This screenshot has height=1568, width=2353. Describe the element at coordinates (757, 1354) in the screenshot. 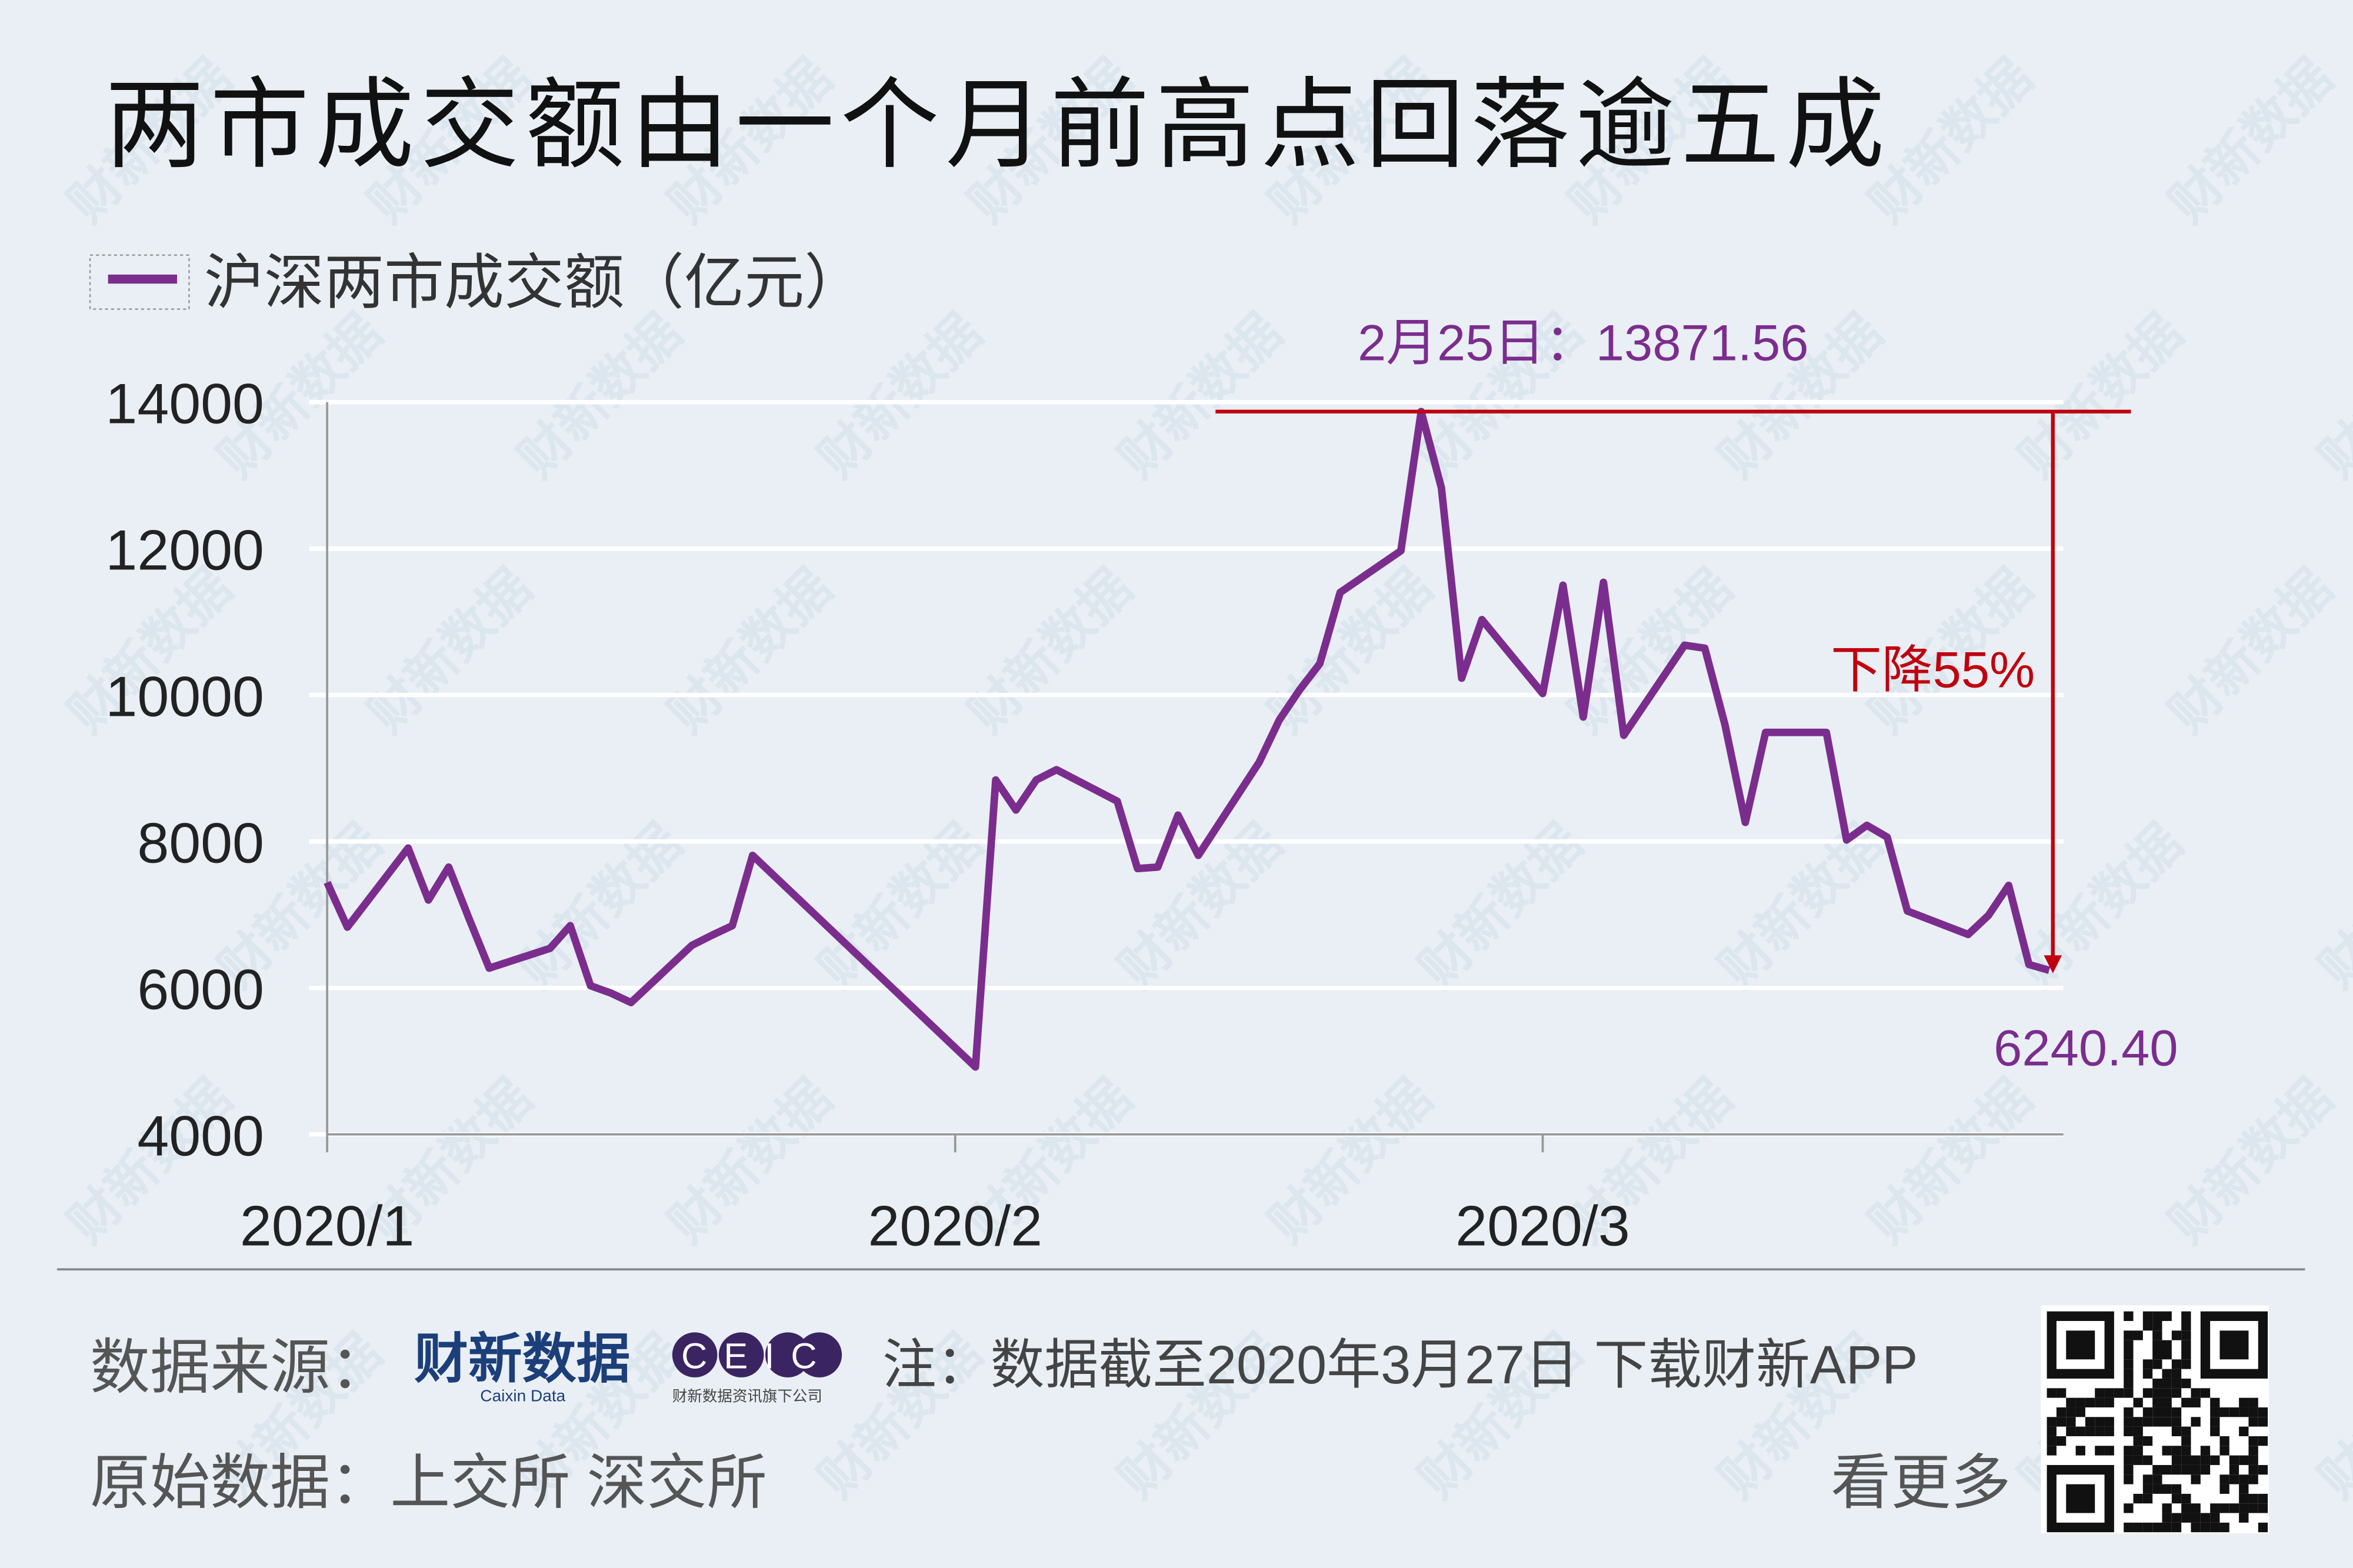

I see `ceic-logo` at that location.